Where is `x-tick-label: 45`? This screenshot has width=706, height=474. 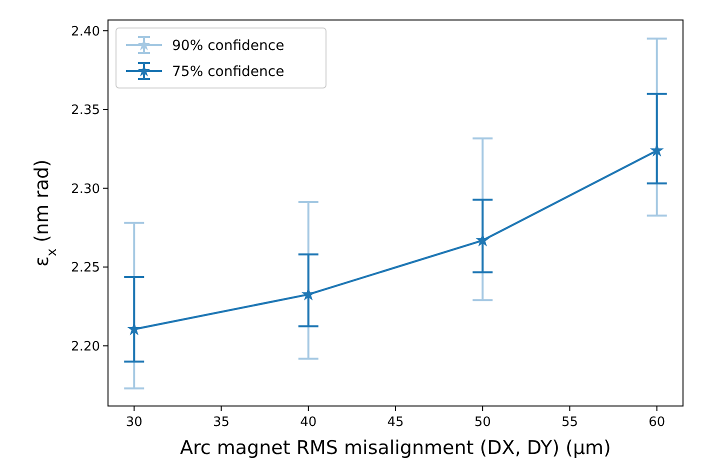
x-tick-label: 45 is located at coordinates (395, 422).